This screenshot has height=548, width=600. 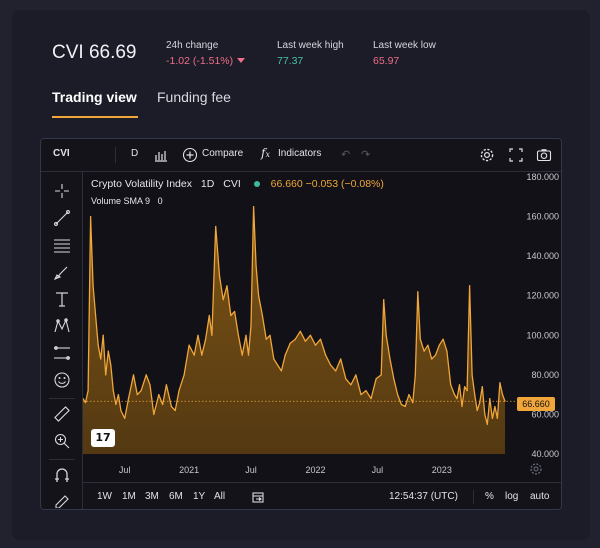 I want to click on legend-values: 66.660 −0.053 (−0.08%), so click(x=327, y=184).